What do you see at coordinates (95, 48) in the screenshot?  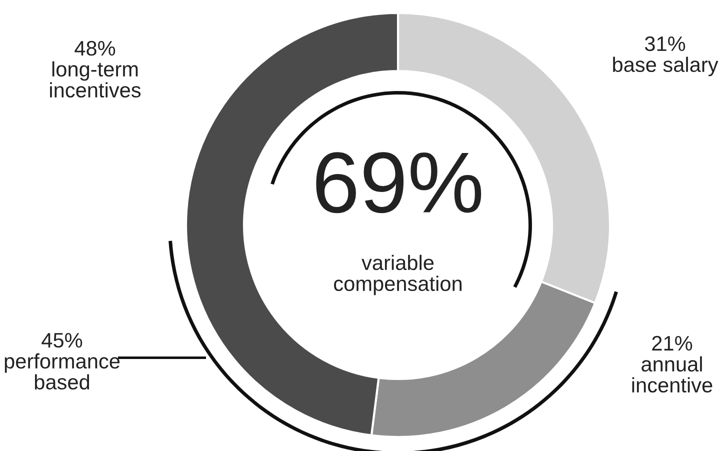 I see `data-label: 48%` at bounding box center [95, 48].